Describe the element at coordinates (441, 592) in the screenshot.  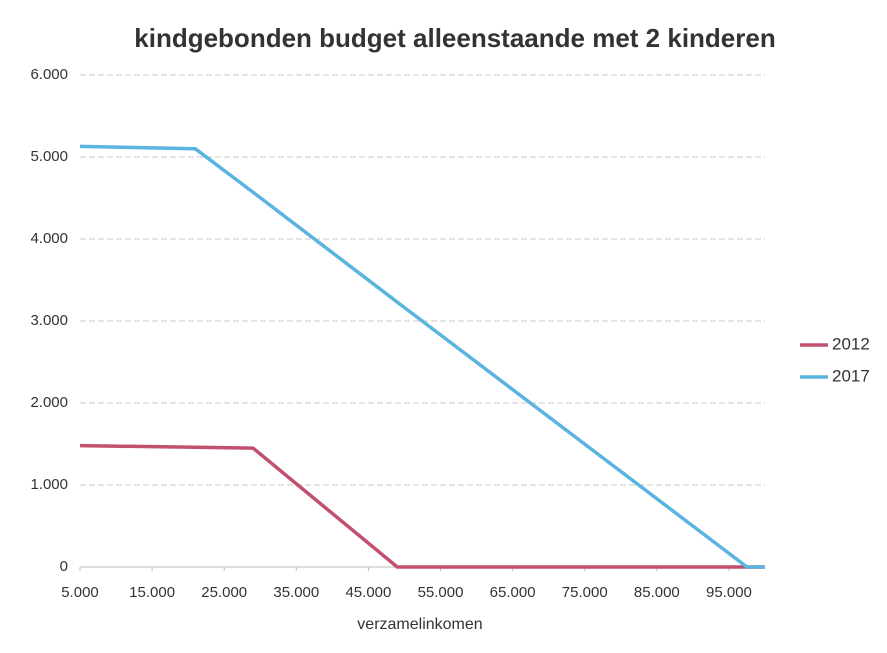
I see `x-tick-label: 55.000` at that location.